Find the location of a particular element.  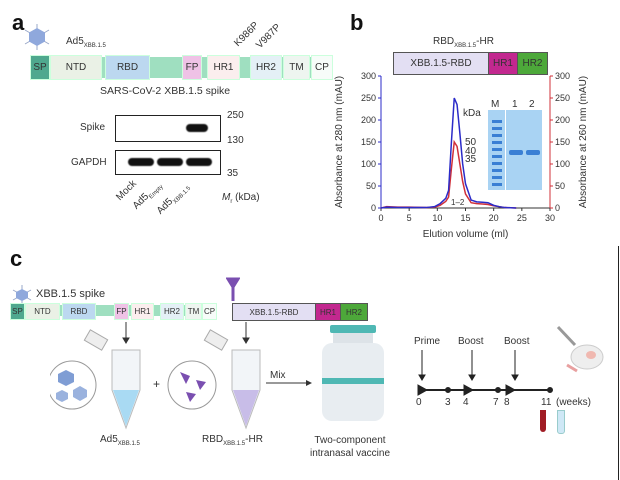

mr-unit: (kDa) is located at coordinates (246, 197).